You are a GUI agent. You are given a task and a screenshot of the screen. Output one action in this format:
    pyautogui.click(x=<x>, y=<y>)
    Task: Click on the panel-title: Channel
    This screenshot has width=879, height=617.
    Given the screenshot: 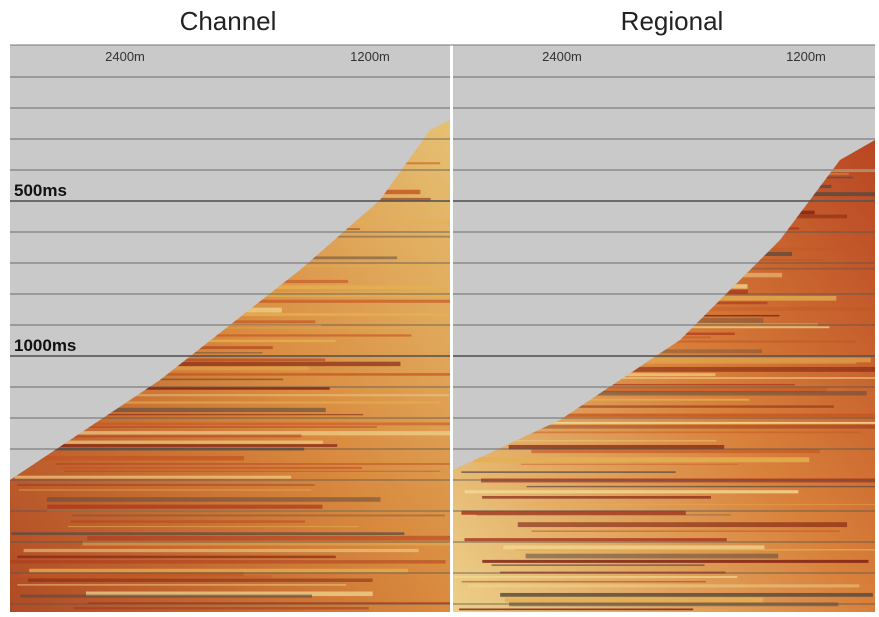 What is the action you would take?
    pyautogui.click(x=228, y=21)
    